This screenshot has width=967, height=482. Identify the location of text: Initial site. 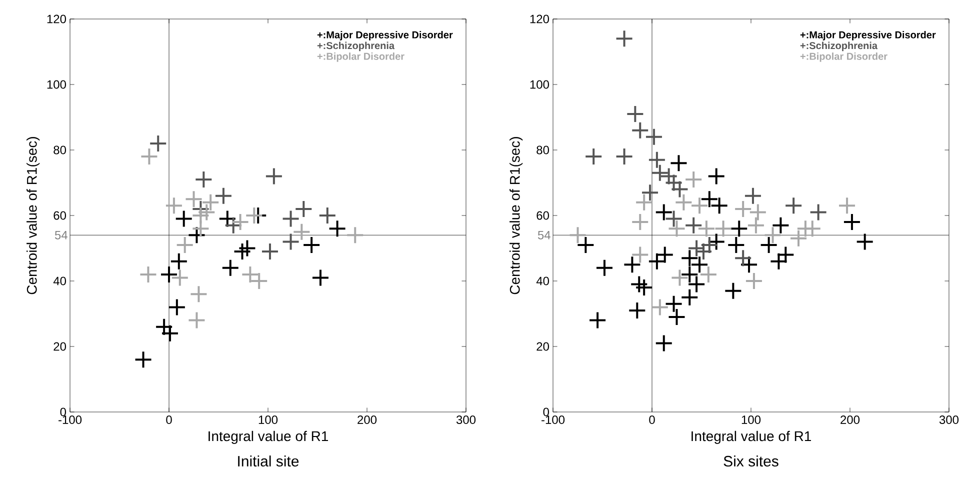
(268, 461).